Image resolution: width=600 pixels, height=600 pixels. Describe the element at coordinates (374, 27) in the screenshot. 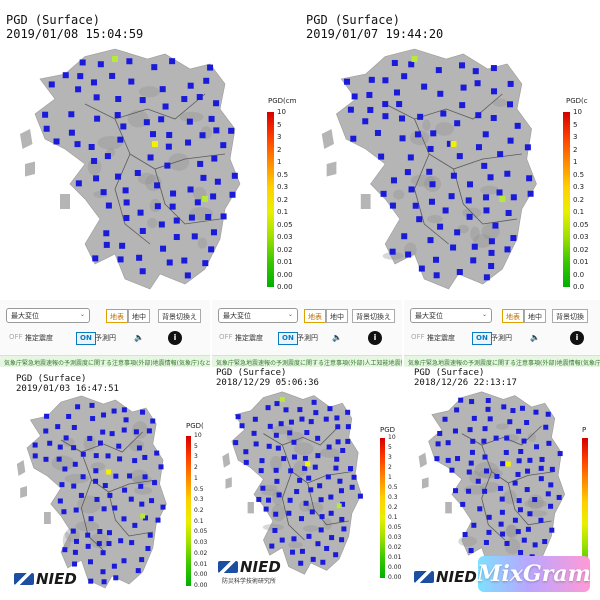

I see `map-title-2: PGD (Surface) 2019/01/07 19:44:20` at that location.